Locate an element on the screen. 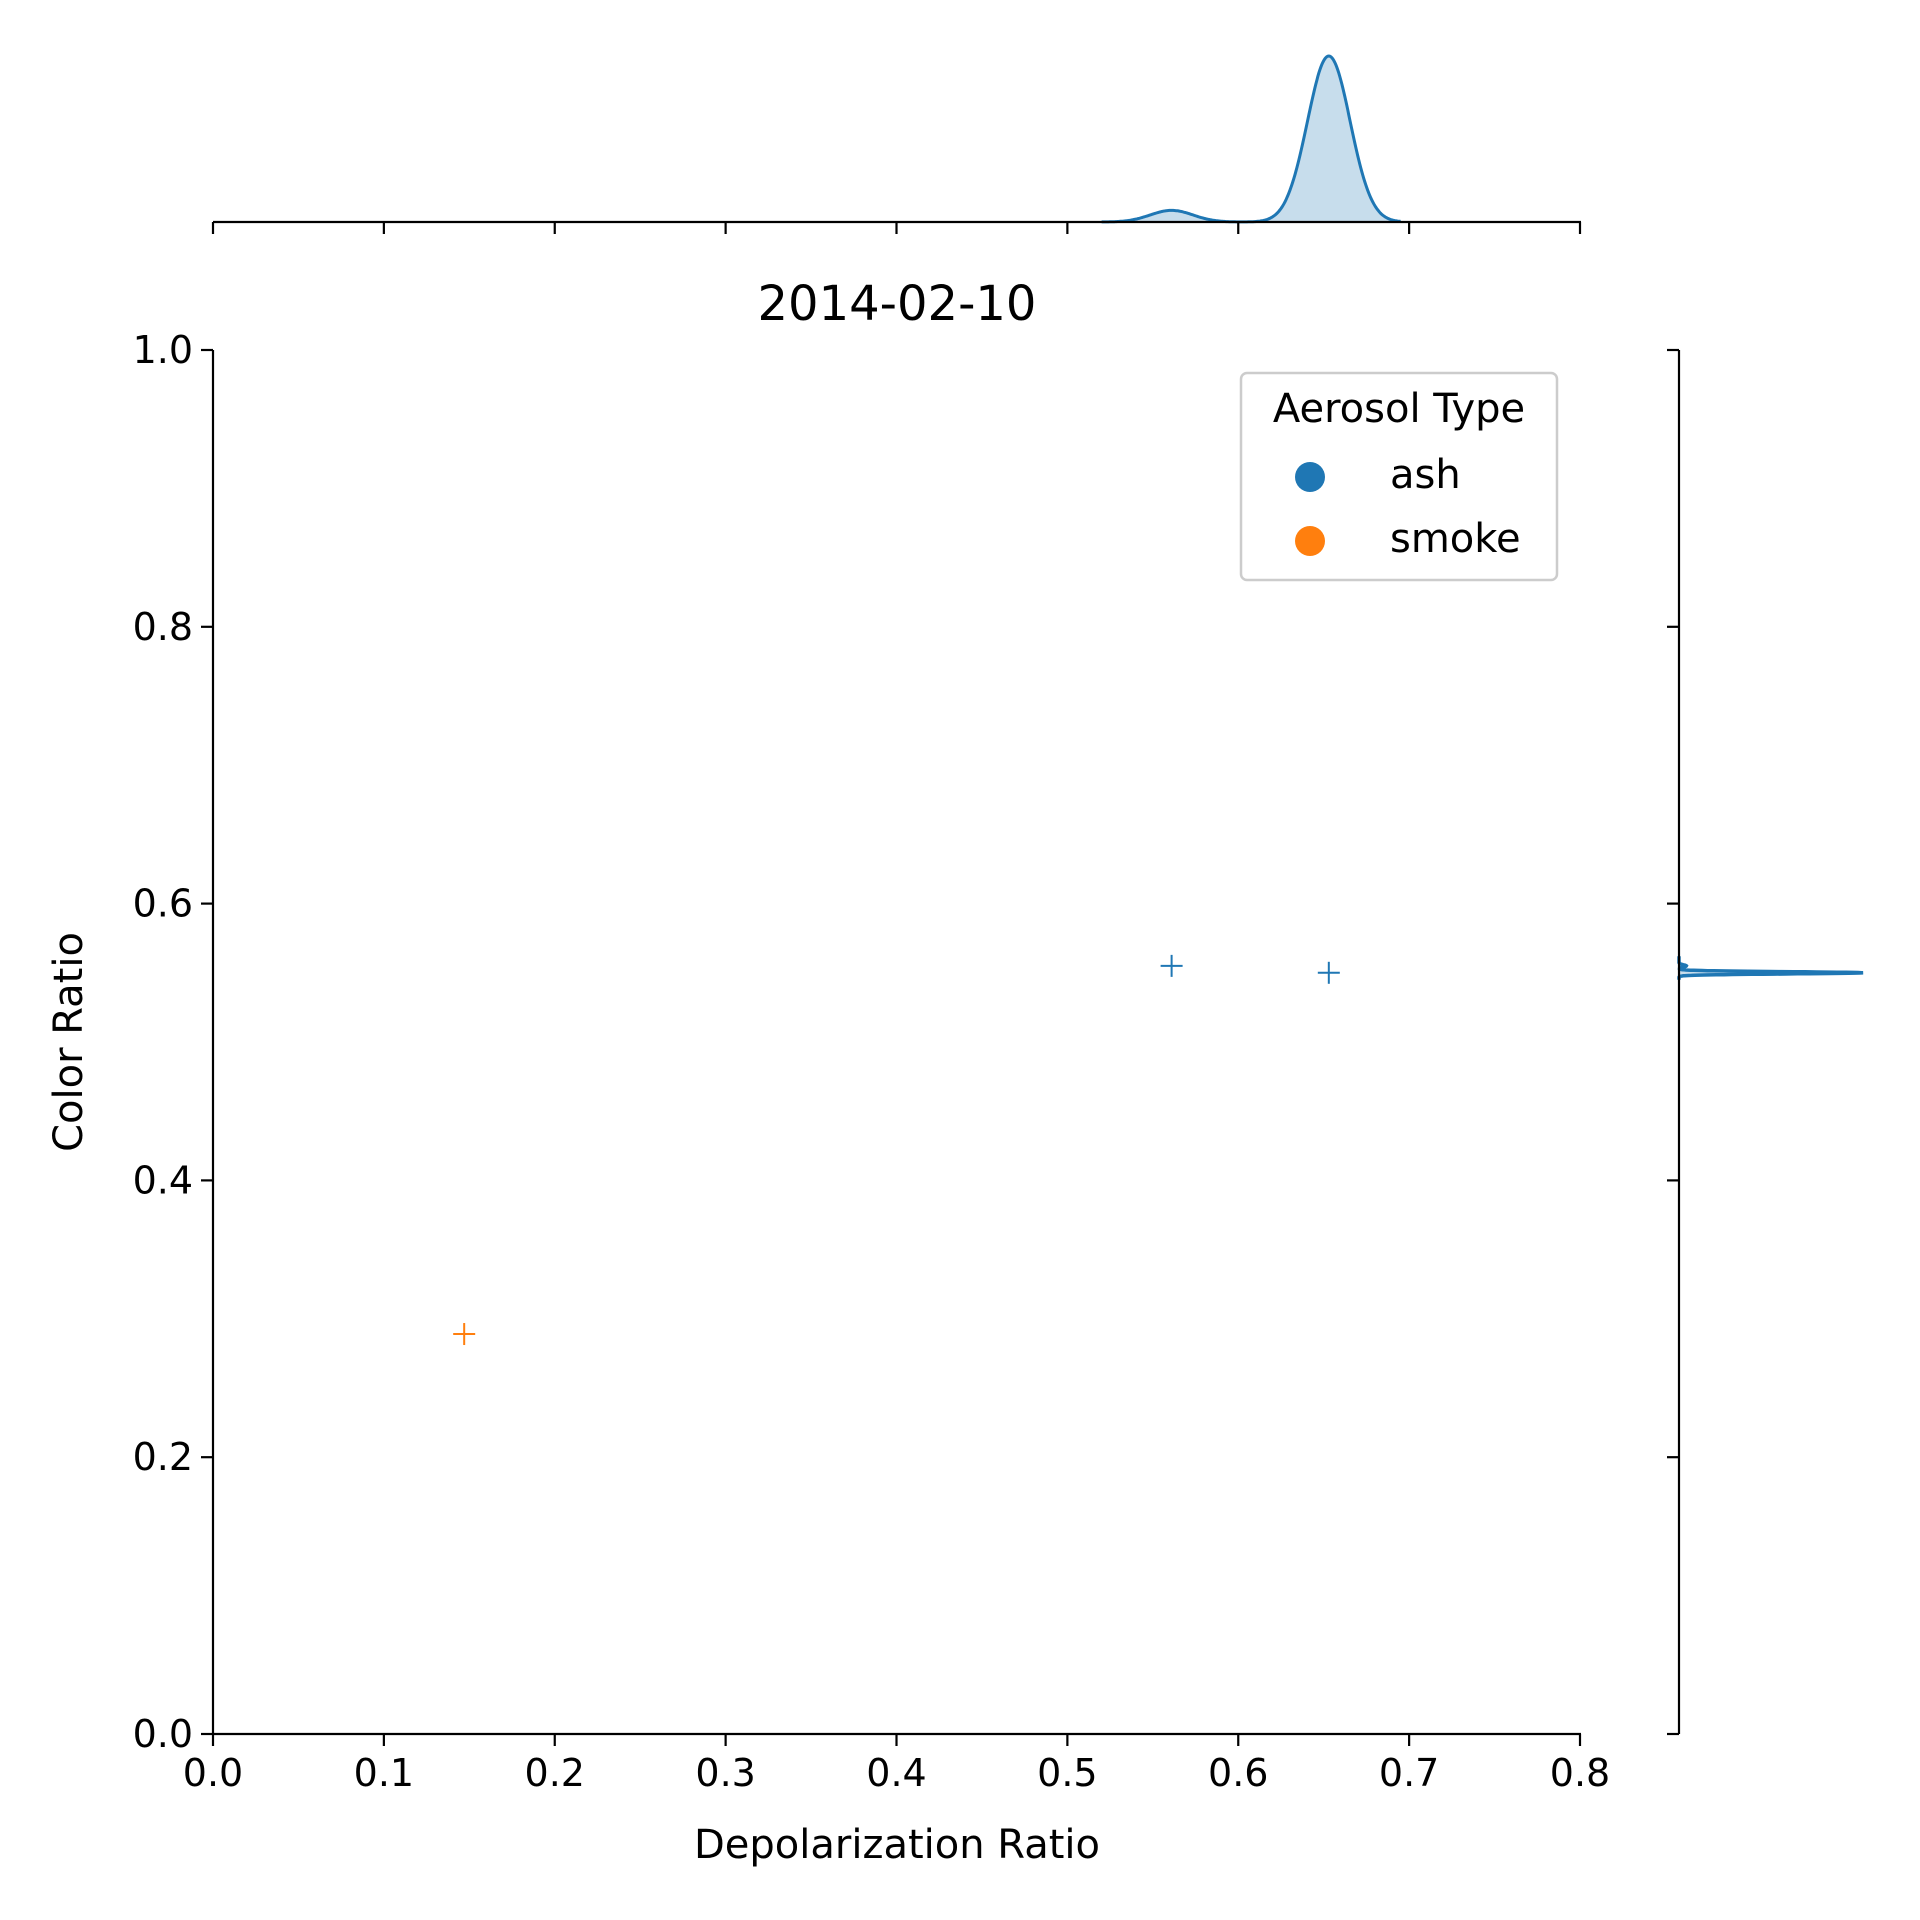  legend-title: Aerosol Type is located at coordinates (1399, 409).